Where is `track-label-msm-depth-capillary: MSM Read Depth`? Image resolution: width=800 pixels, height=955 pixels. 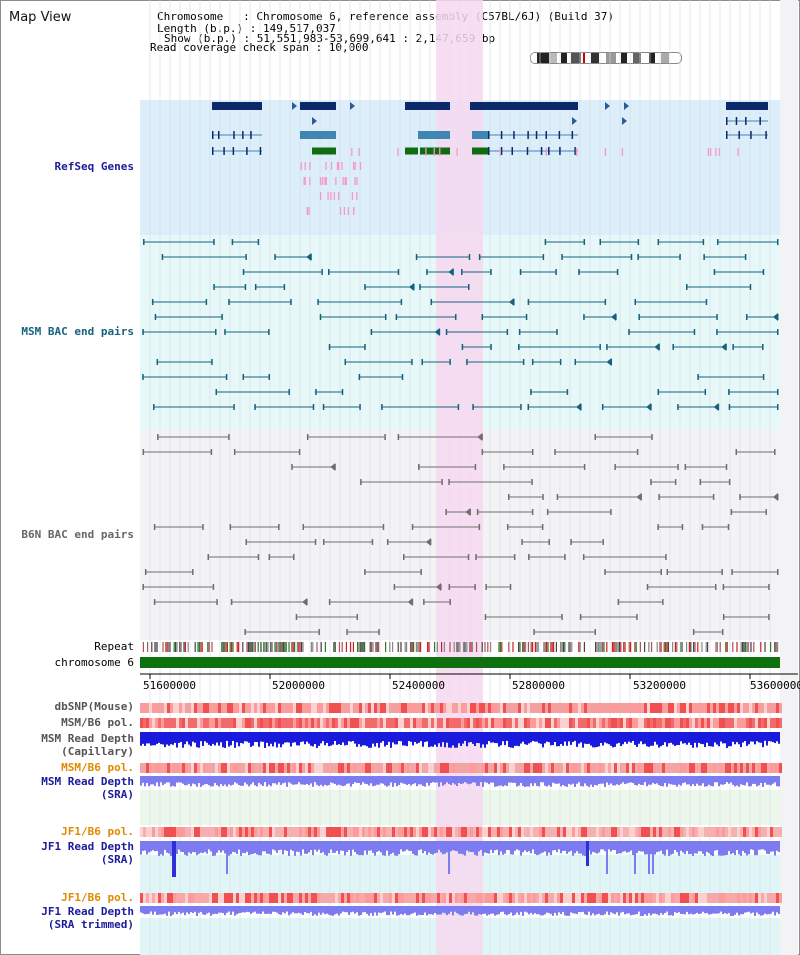
track-label-msm-depth-capillary: MSM Read Depth is located at coordinates (87, 738).